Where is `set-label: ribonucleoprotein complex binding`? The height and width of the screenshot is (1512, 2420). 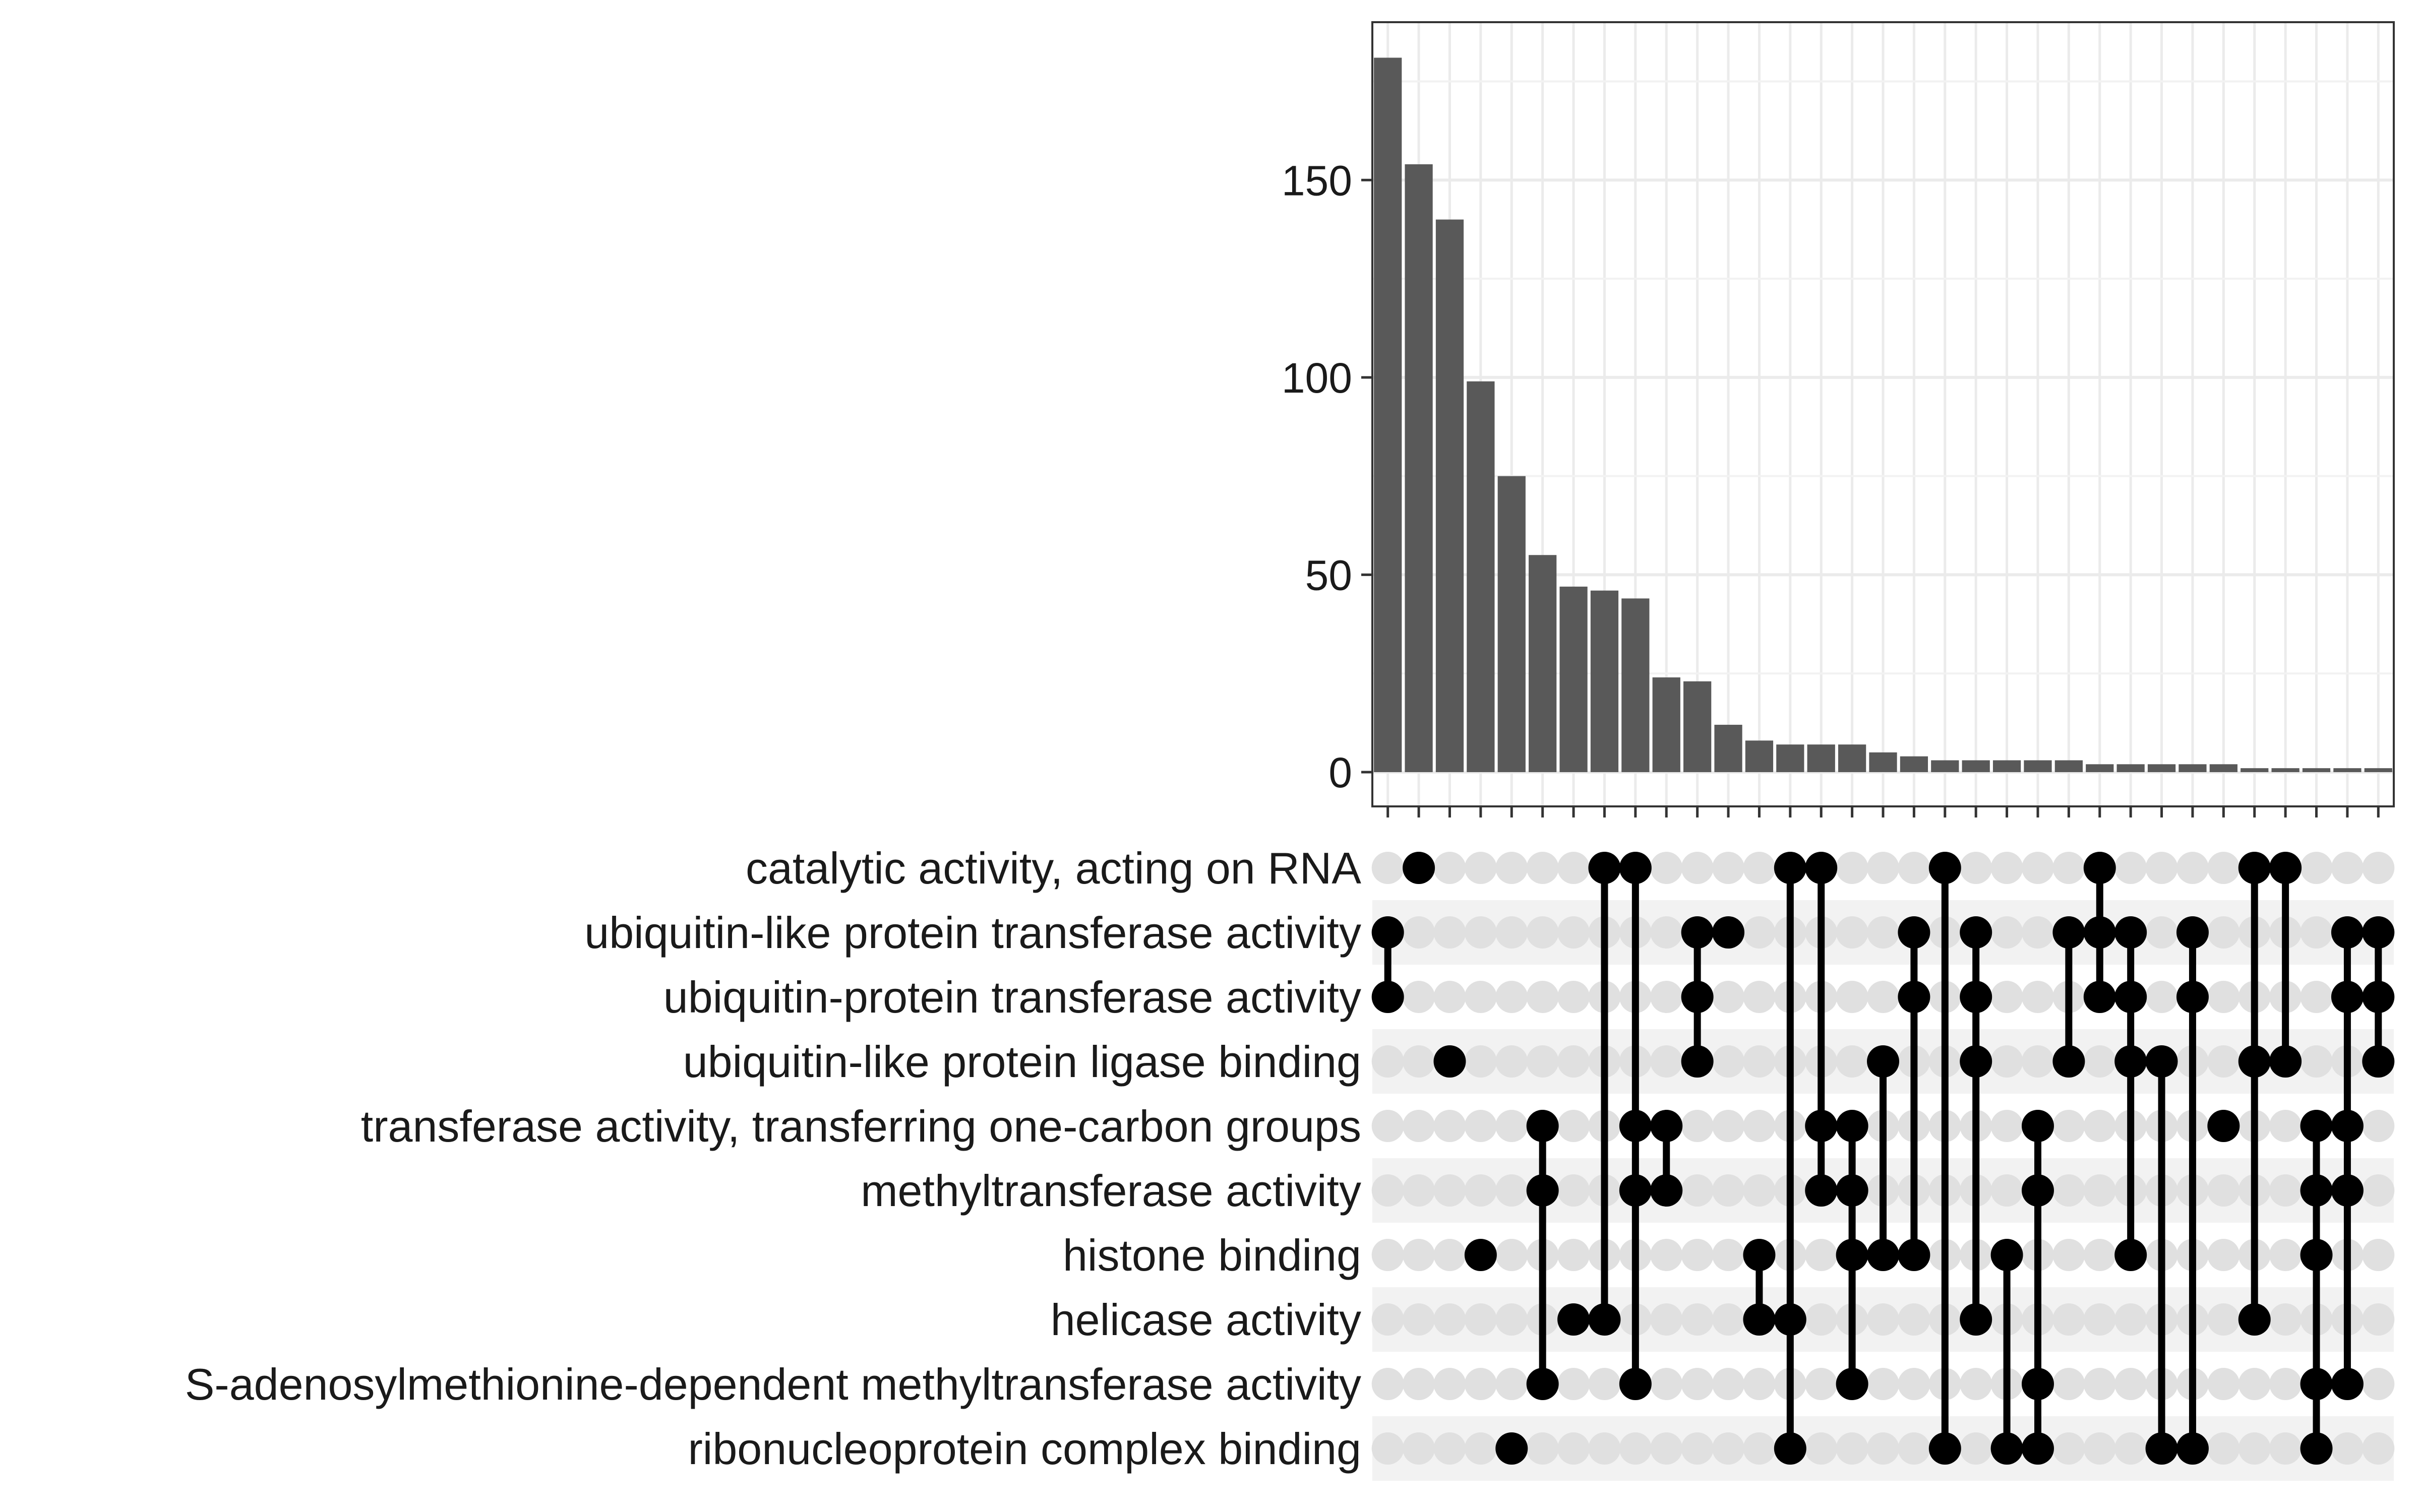 set-label: ribonucleoprotein complex binding is located at coordinates (1024, 1449).